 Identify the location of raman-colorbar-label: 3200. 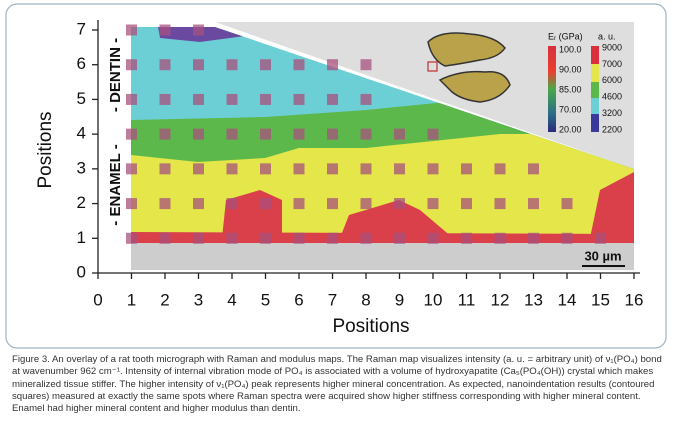
(612, 113).